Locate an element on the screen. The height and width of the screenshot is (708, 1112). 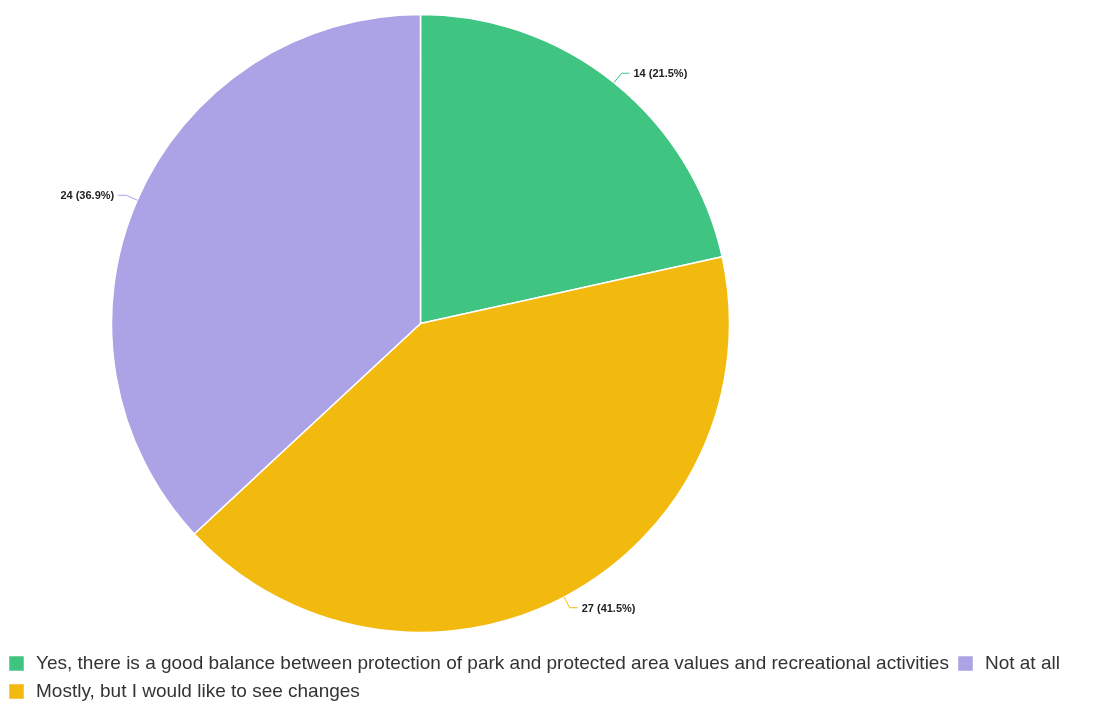
data-label: 24 (36.9%) is located at coordinates (87, 195).